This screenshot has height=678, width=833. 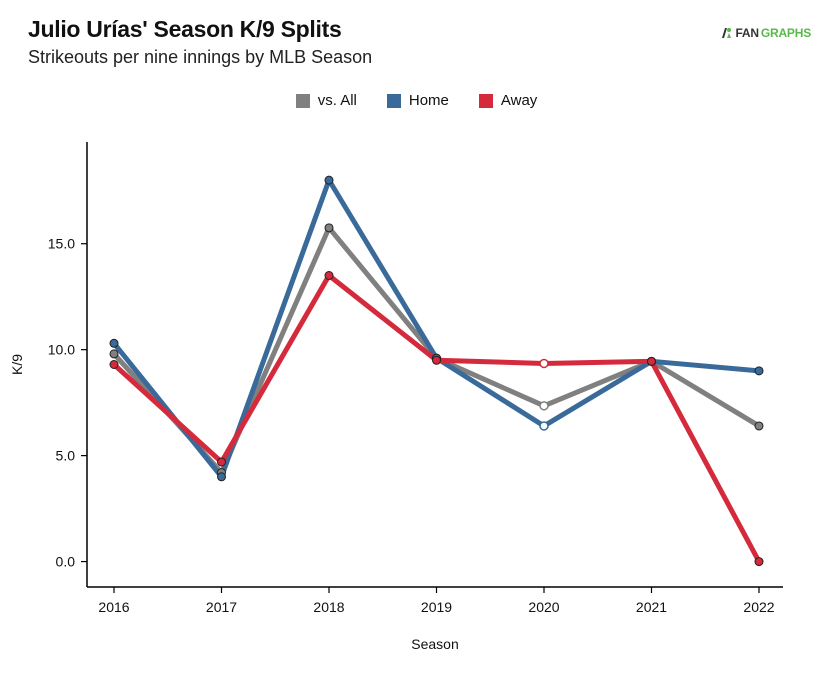 What do you see at coordinates (785, 33) in the screenshot?
I see `logo-text-graphs: GRAPHS` at bounding box center [785, 33].